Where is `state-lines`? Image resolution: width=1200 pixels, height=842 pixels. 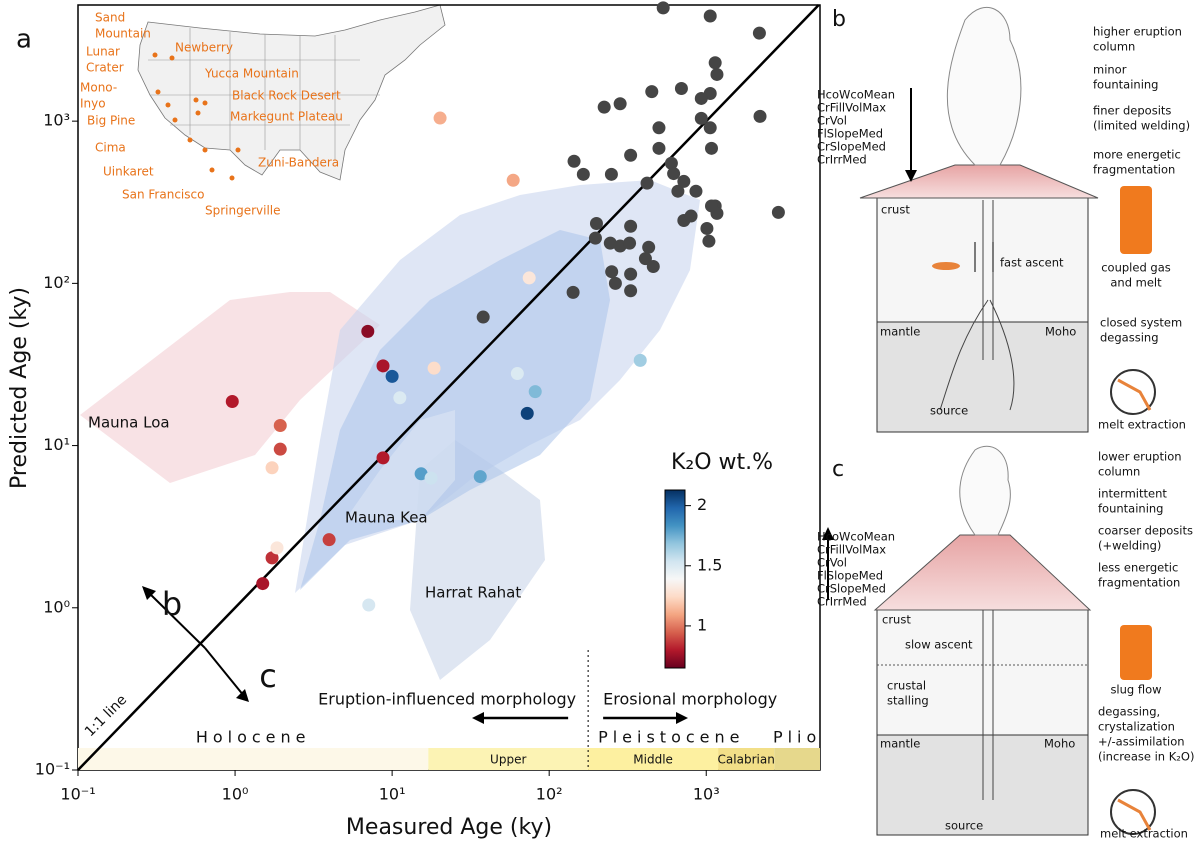
state-lines is located at coordinates (264, 94).